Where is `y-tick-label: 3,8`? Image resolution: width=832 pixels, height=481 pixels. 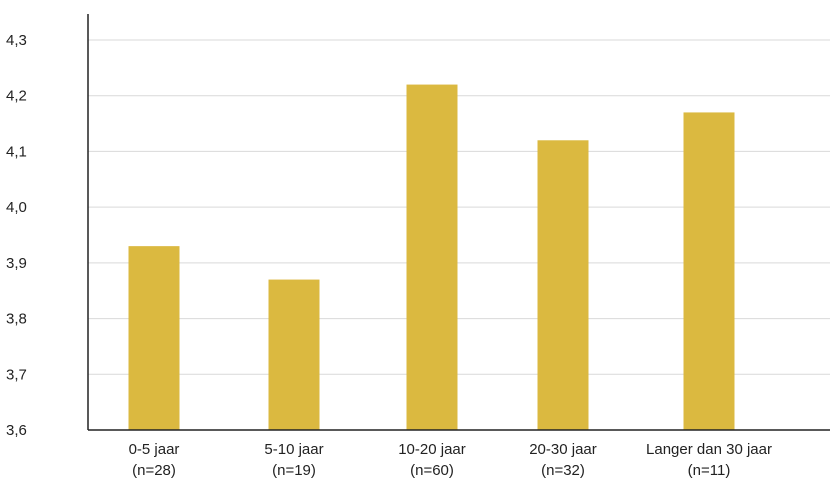 y-tick-label: 3,8 is located at coordinates (16, 319).